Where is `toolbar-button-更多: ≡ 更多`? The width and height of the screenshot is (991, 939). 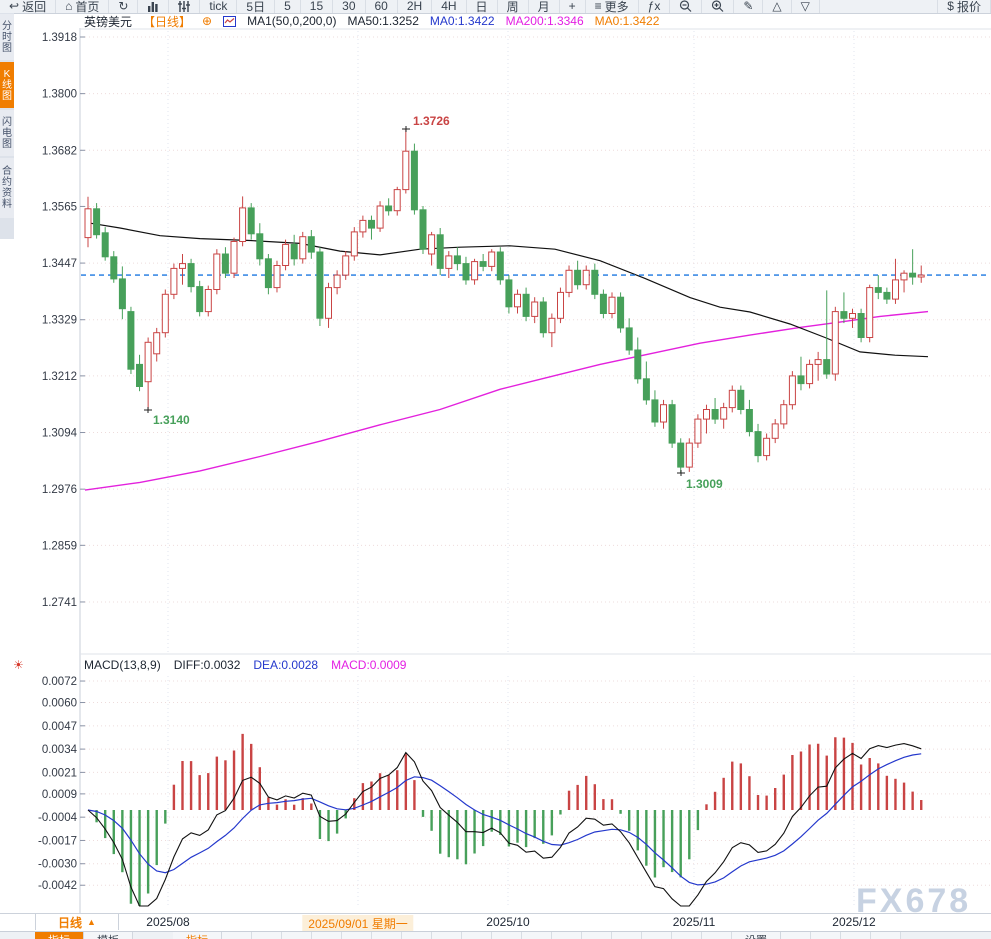 toolbar-button-更多: ≡ 更多 is located at coordinates (612, 7).